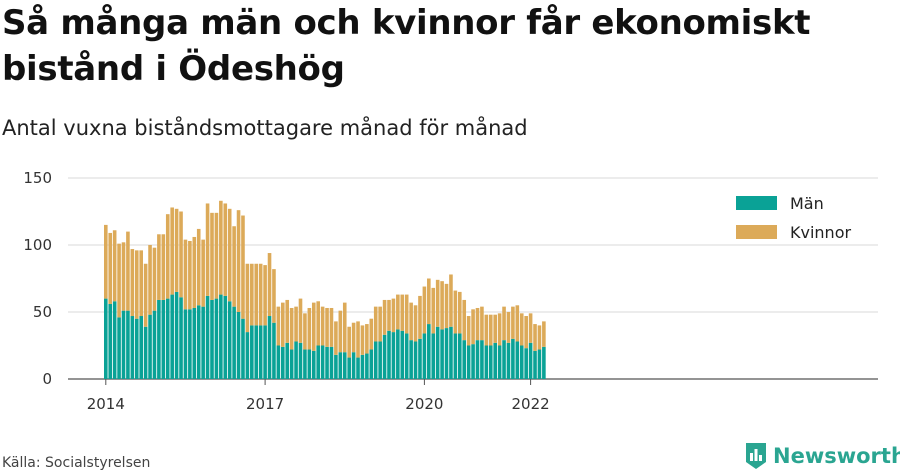  Describe the element at coordinates (807, 203) in the screenshot. I see `legend-label-men: Män` at that location.